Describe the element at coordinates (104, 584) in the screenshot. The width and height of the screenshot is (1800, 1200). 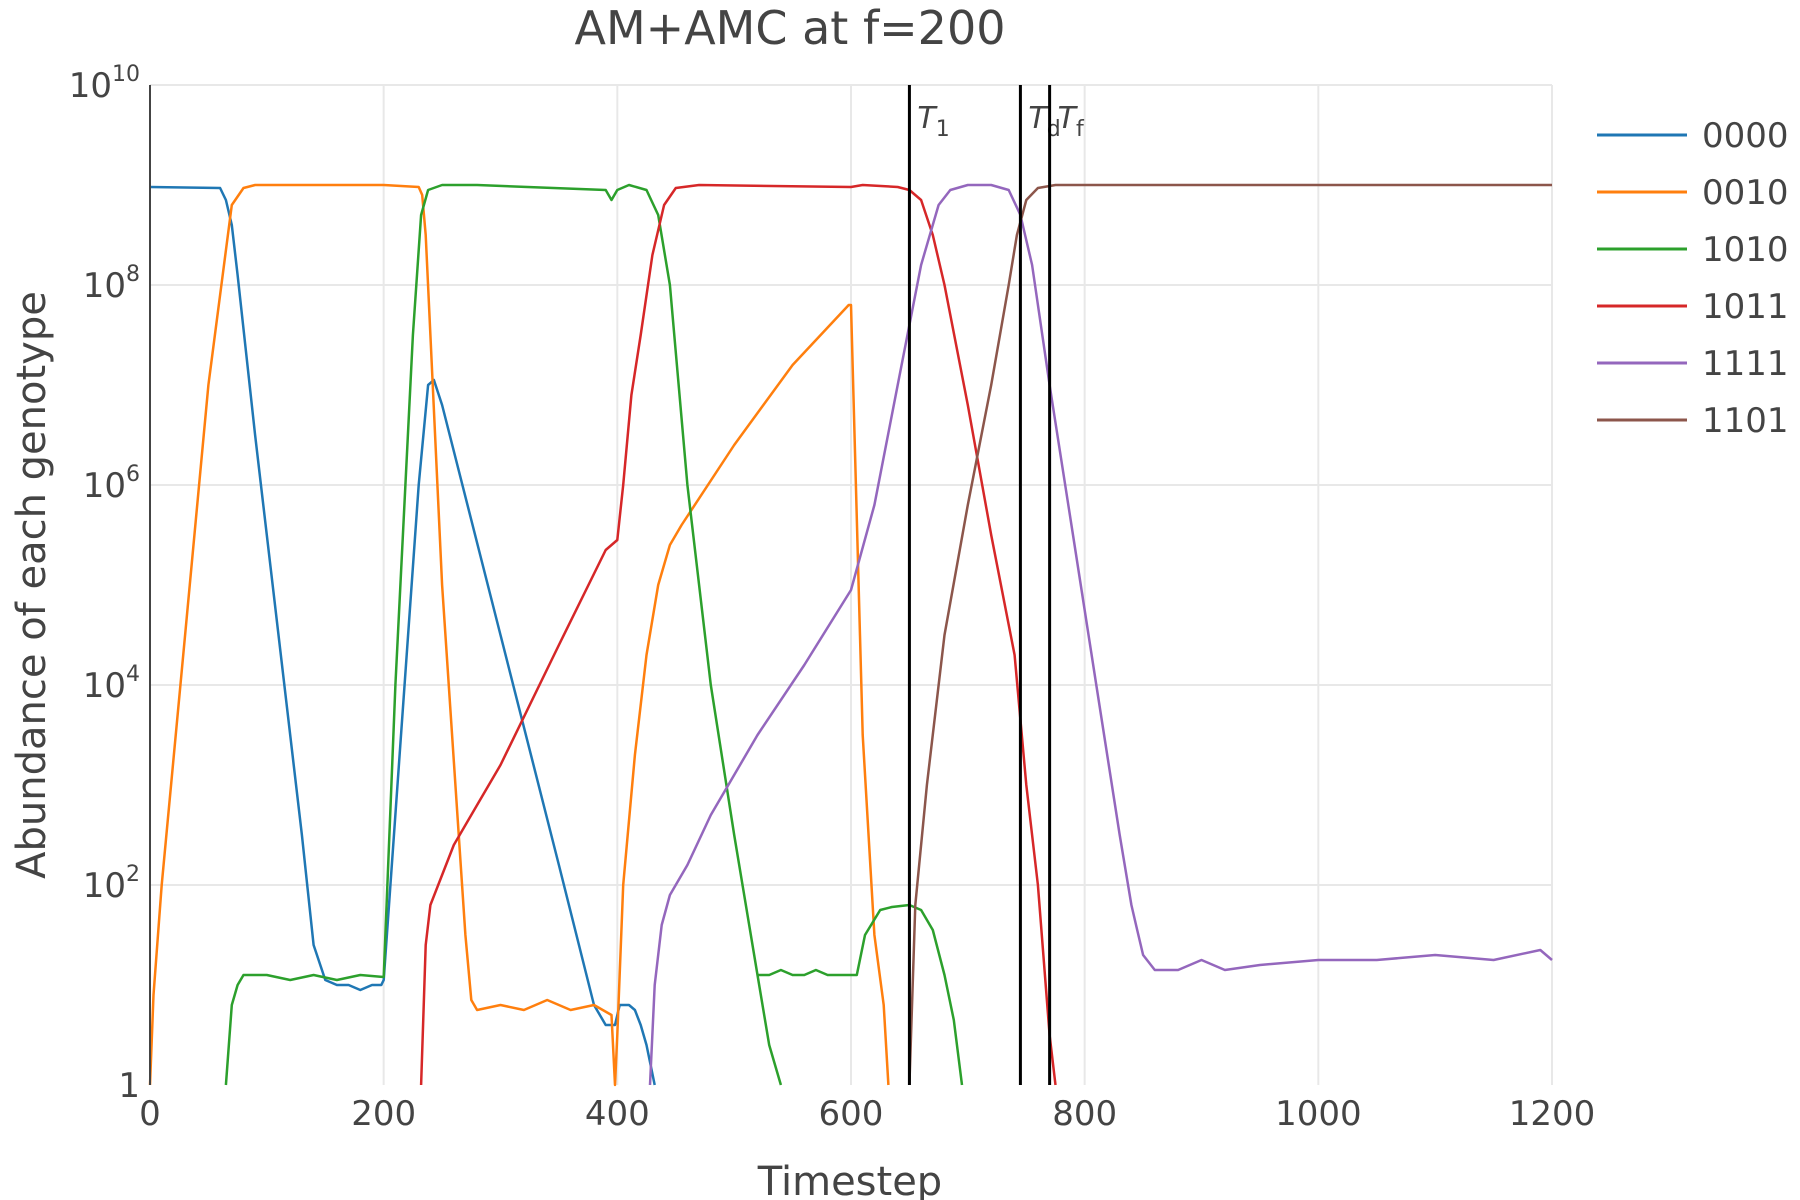
I see `y-ticks: 1 10² 10⁴ 10⁶ 10⁸ 10¹⁰` at that location.